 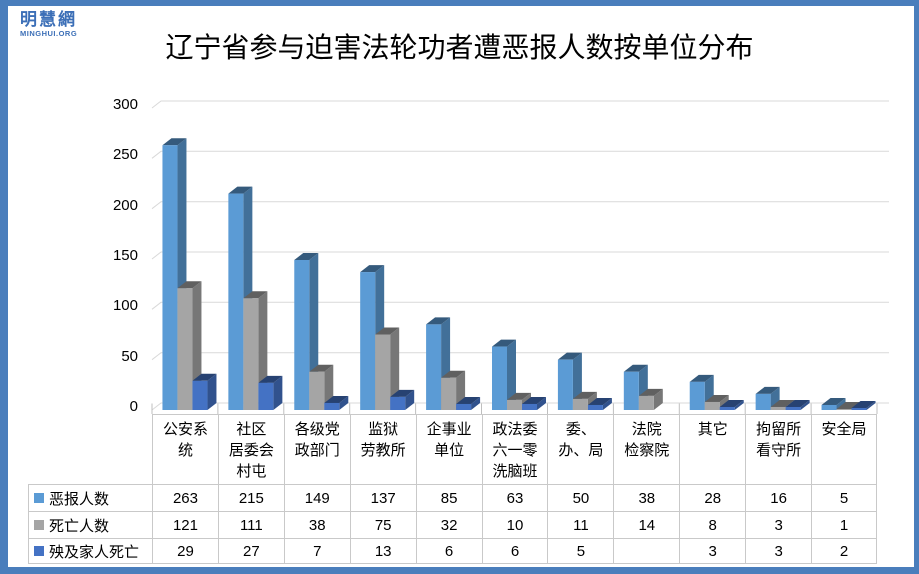 What do you see at coordinates (448, 497) in the screenshot?
I see `value-cell: 85` at bounding box center [448, 497].